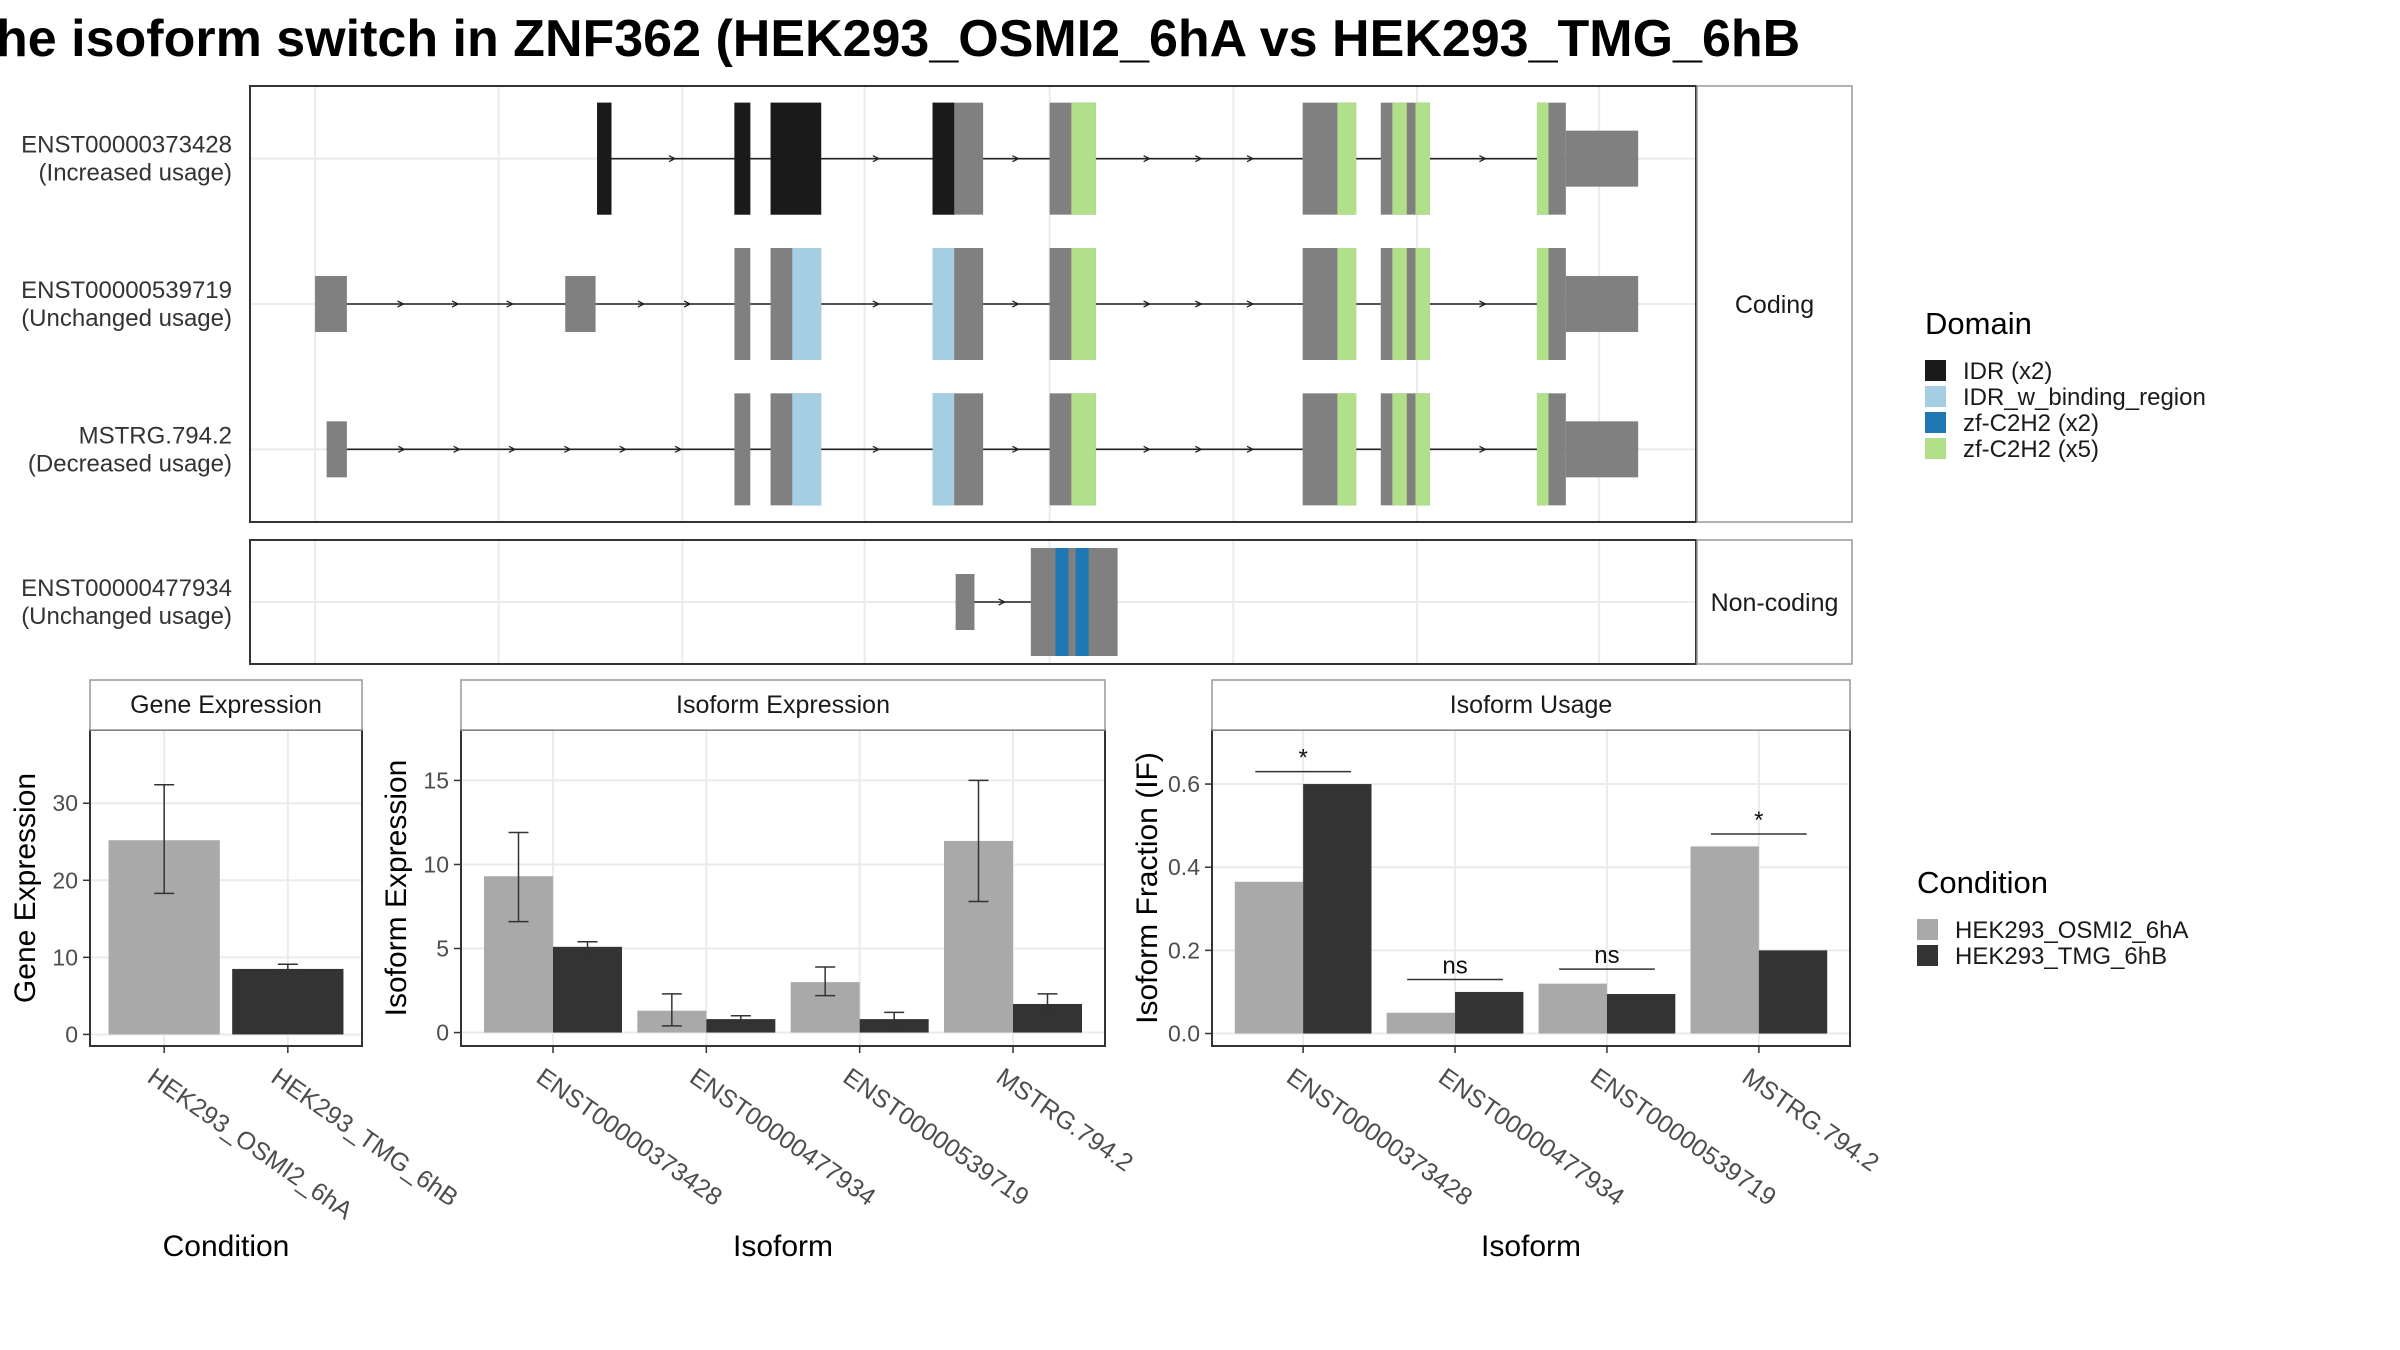 This screenshot has width=2400, height=1350. Describe the element at coordinates (1758, 820) in the screenshot. I see `significance-label: *` at that location.